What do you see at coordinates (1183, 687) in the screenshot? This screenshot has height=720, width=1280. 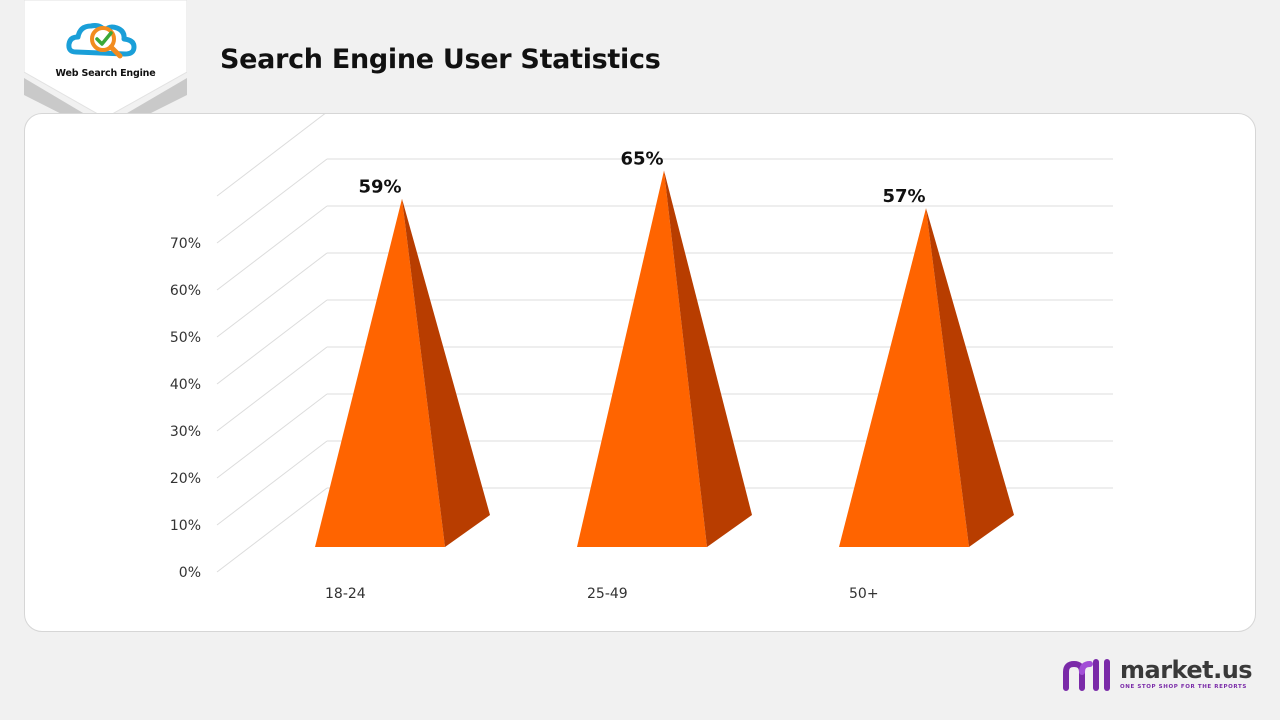 I see `brand-tagline: ONE STOP SHOP FOR THE REPORTS` at bounding box center [1183, 687].